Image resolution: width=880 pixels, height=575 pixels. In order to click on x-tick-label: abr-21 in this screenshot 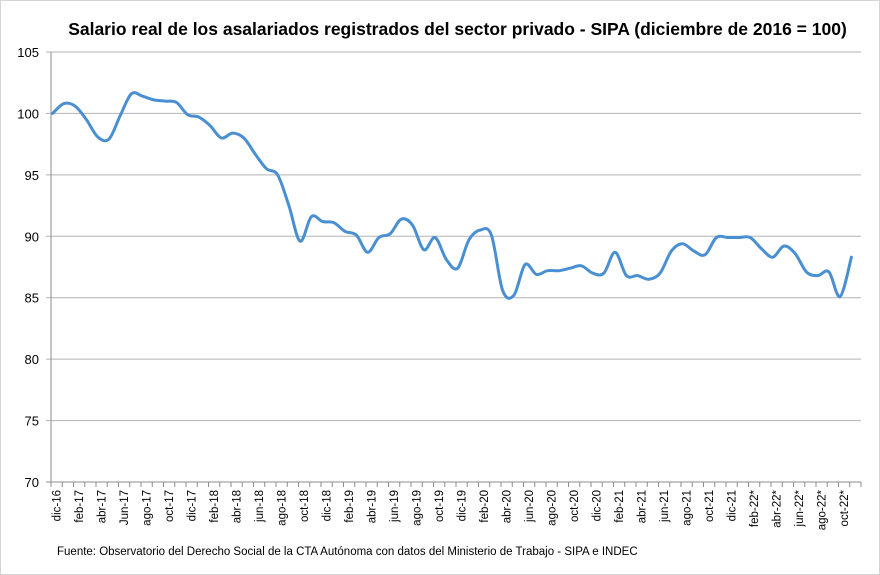, I will do `click(643, 506)`.